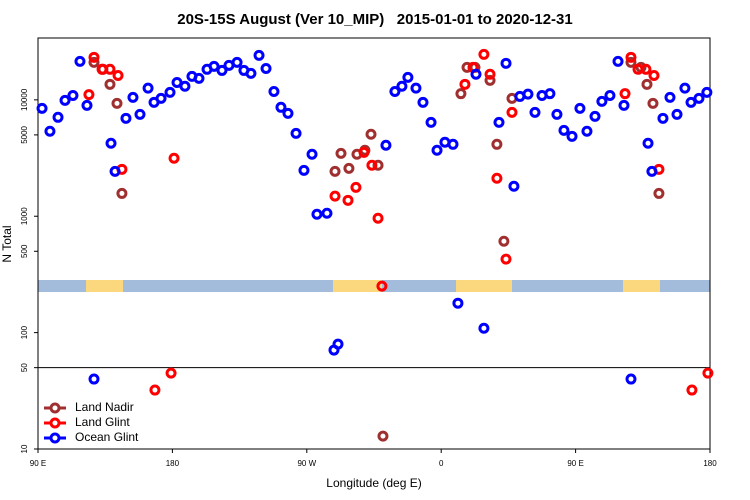 This screenshot has height=500, width=750. I want to click on legend-label: Ocean Glint, so click(107, 437).